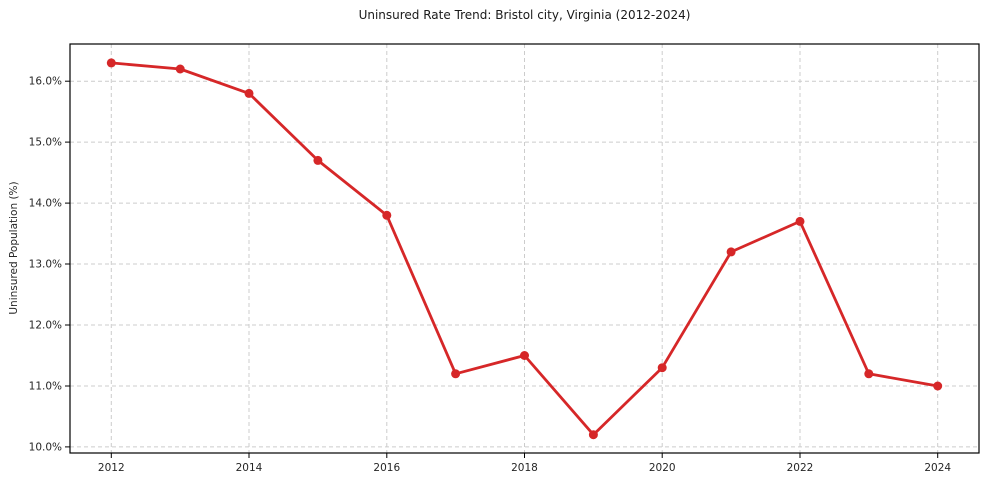  What do you see at coordinates (45, 82) in the screenshot?
I see `y-tick-label: 16.0%` at bounding box center [45, 82].